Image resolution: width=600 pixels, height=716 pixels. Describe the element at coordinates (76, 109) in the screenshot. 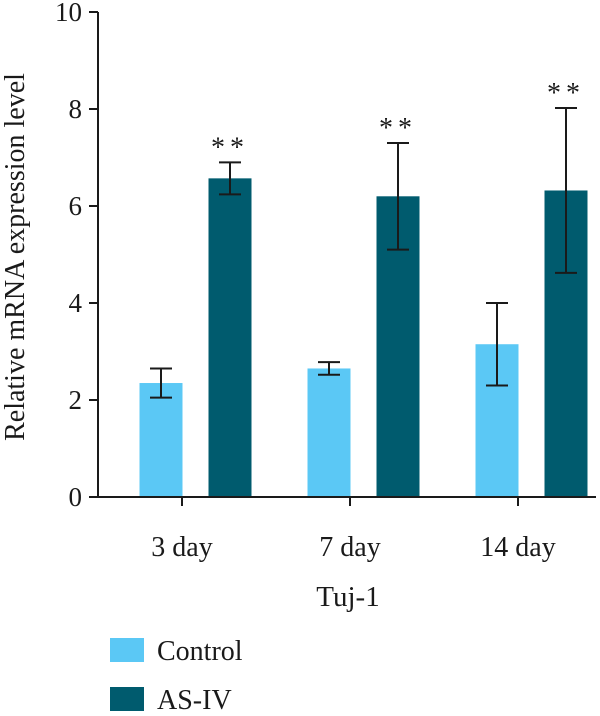

I see `y-tick-label: 8` at that location.